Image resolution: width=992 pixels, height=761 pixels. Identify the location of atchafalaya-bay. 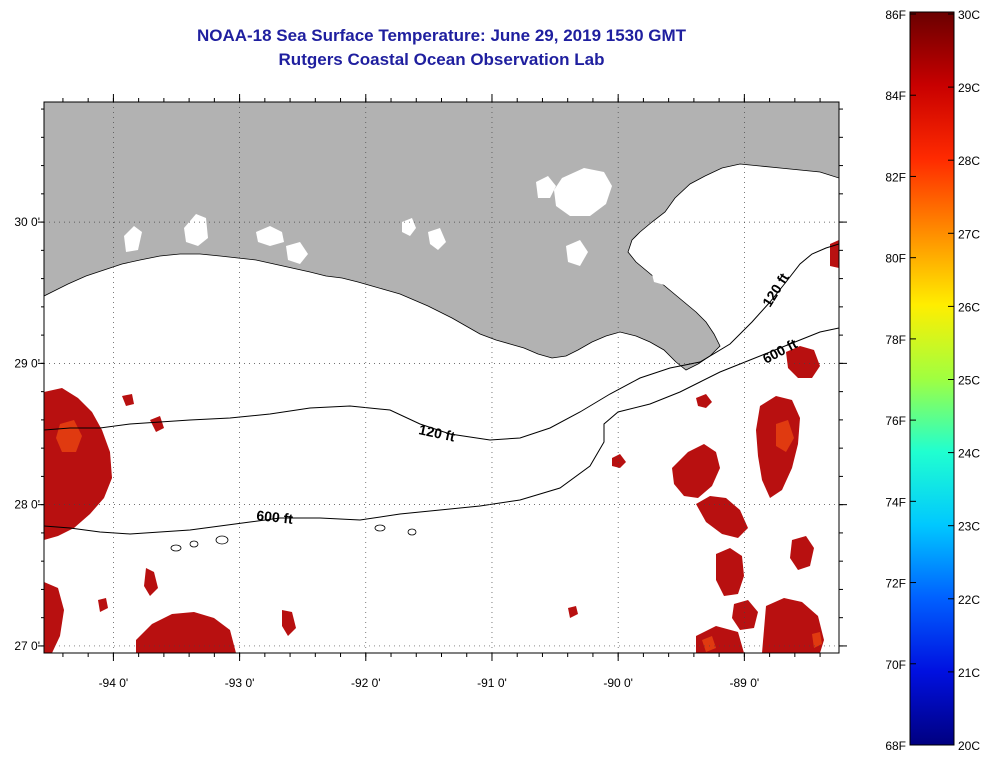
(409, 227).